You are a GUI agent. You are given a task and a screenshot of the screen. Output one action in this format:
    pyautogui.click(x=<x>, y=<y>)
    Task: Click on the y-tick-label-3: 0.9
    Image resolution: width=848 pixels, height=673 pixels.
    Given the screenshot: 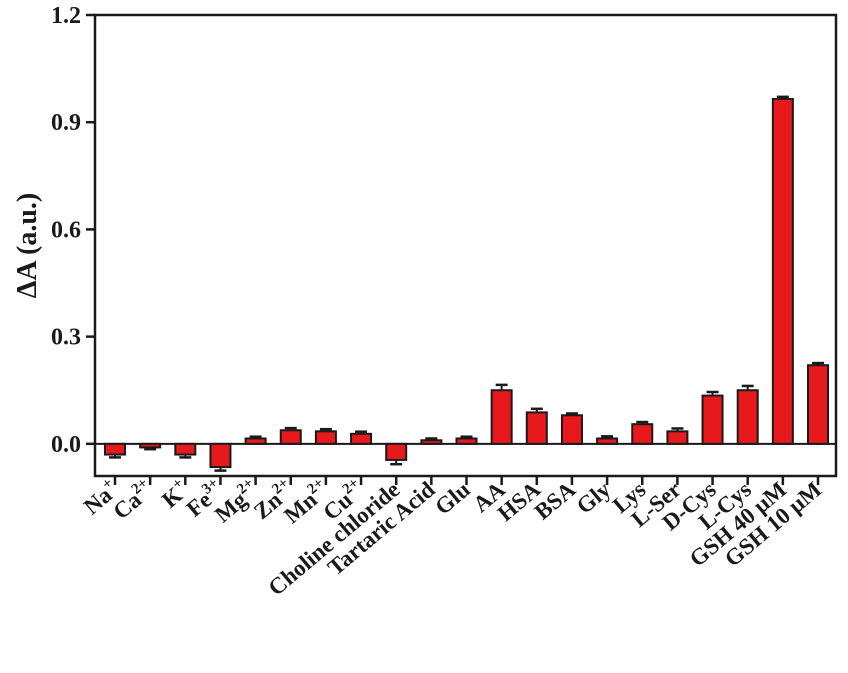 What is the action you would take?
    pyautogui.click(x=66, y=123)
    